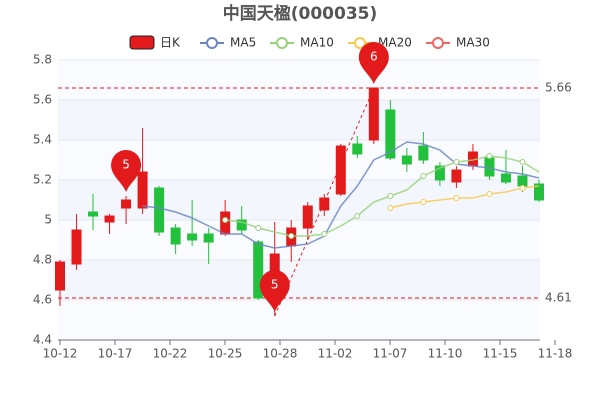  I want to click on y-tick-label: 5.8, so click(42, 60).